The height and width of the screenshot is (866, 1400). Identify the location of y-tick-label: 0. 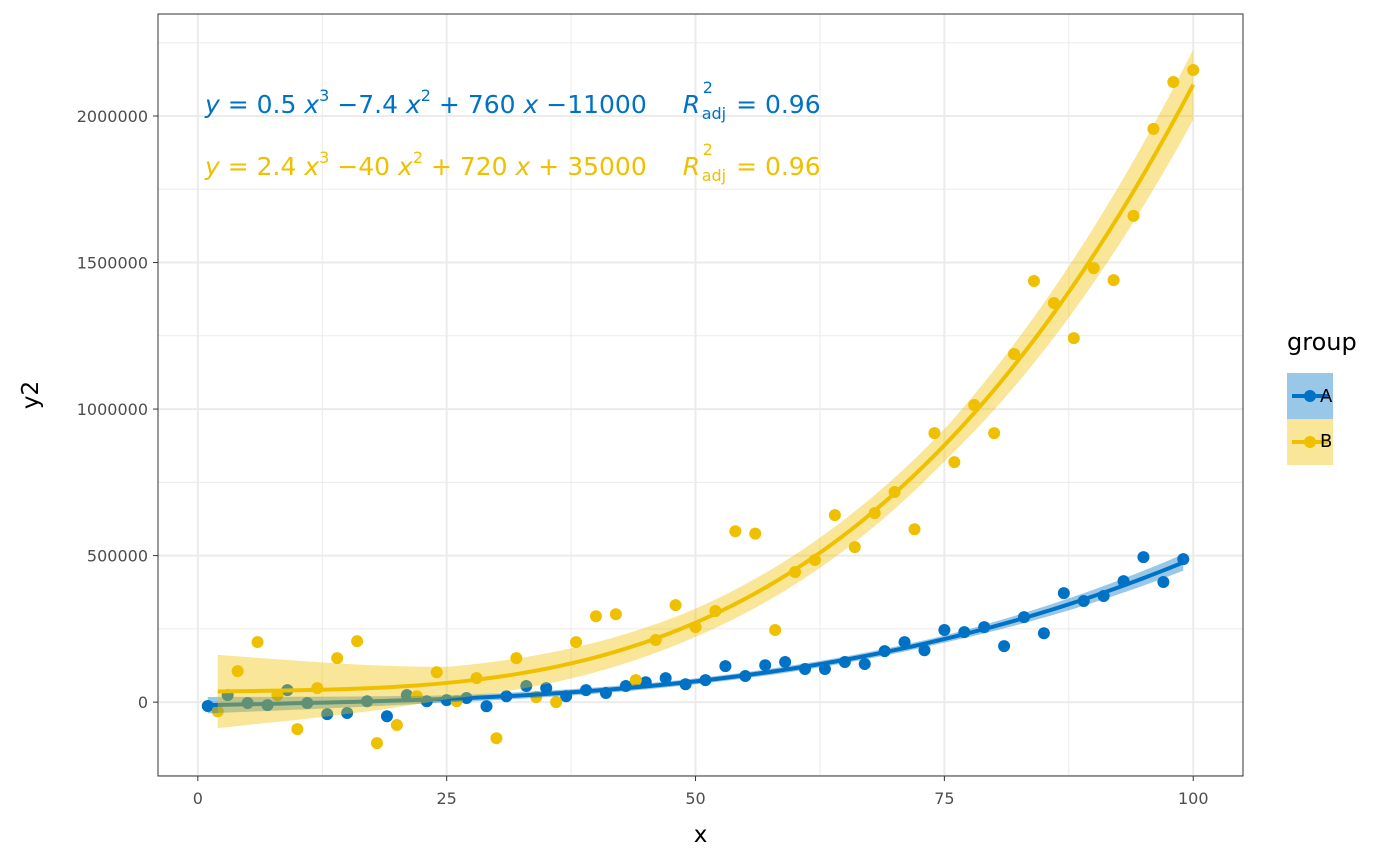
(143, 702).